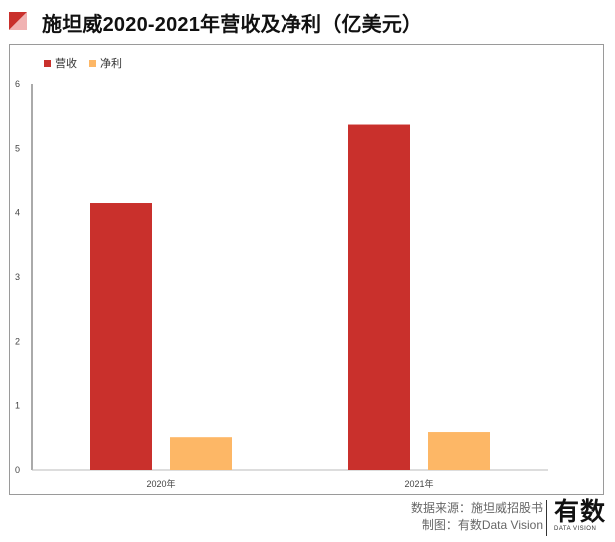  Describe the element at coordinates (18, 21) in the screenshot. I see `title-accent-shade` at that location.